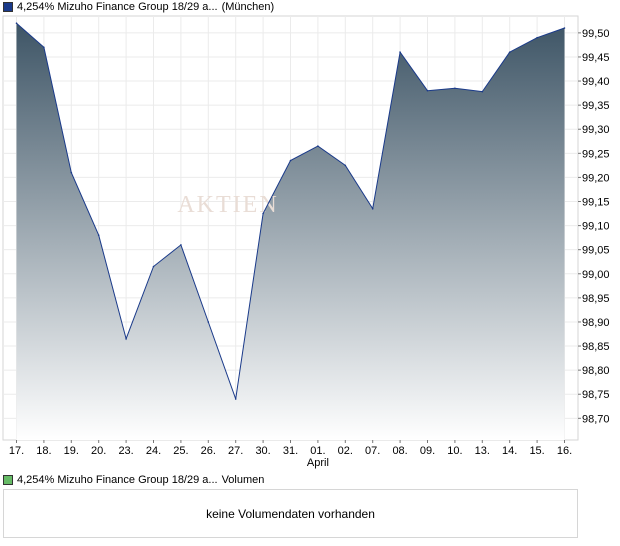 Image resolution: width=620 pixels, height=546 pixels. What do you see at coordinates (596, 323) in the screenshot?
I see `y-tick-label: 98,90` at bounding box center [596, 323].